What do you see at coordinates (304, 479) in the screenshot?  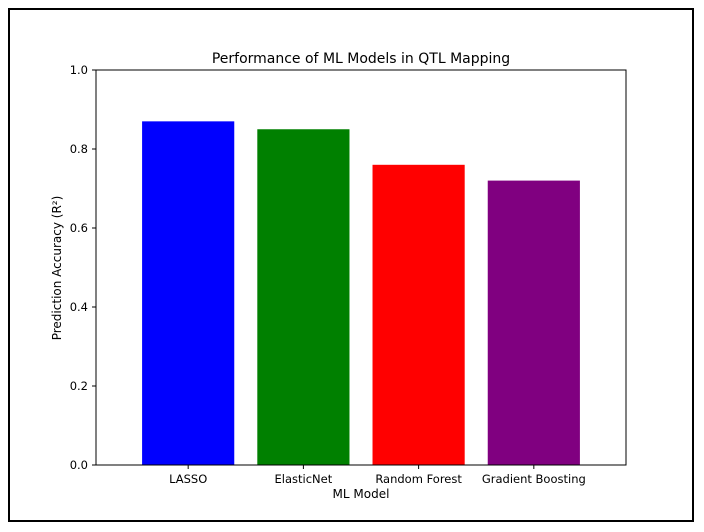 I see `x-tick-label: ElasticNet` at bounding box center [304, 479].